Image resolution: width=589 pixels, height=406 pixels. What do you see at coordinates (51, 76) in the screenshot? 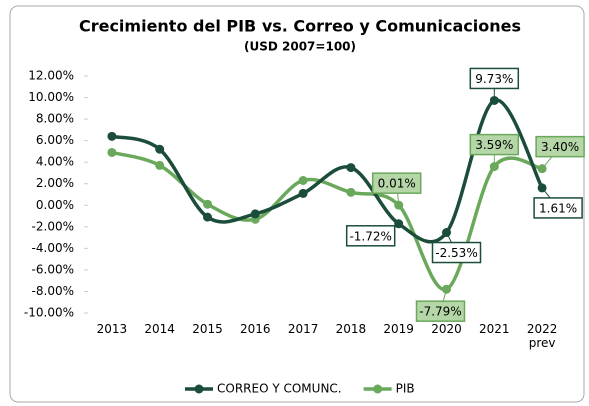
I see `y-tick-label: 12.00%` at bounding box center [51, 76].